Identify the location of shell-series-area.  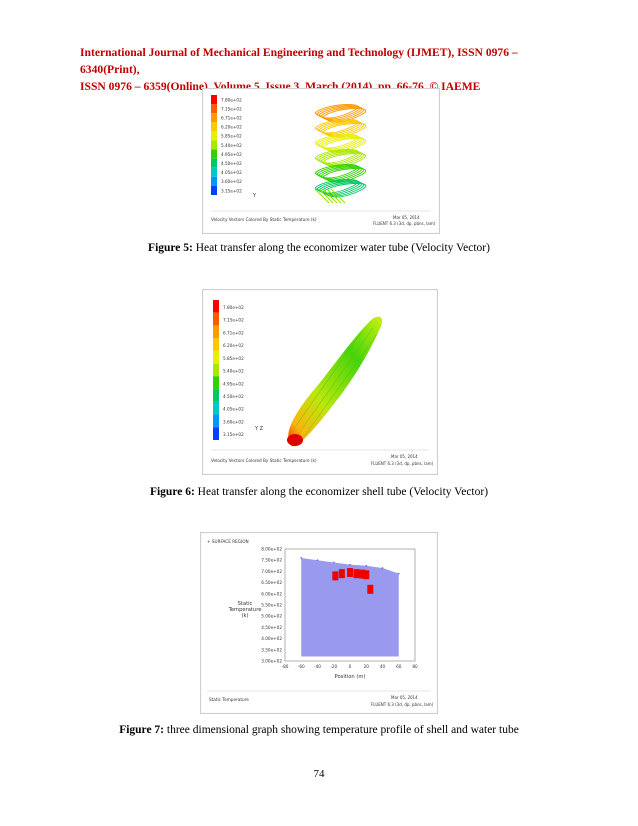
(350, 607).